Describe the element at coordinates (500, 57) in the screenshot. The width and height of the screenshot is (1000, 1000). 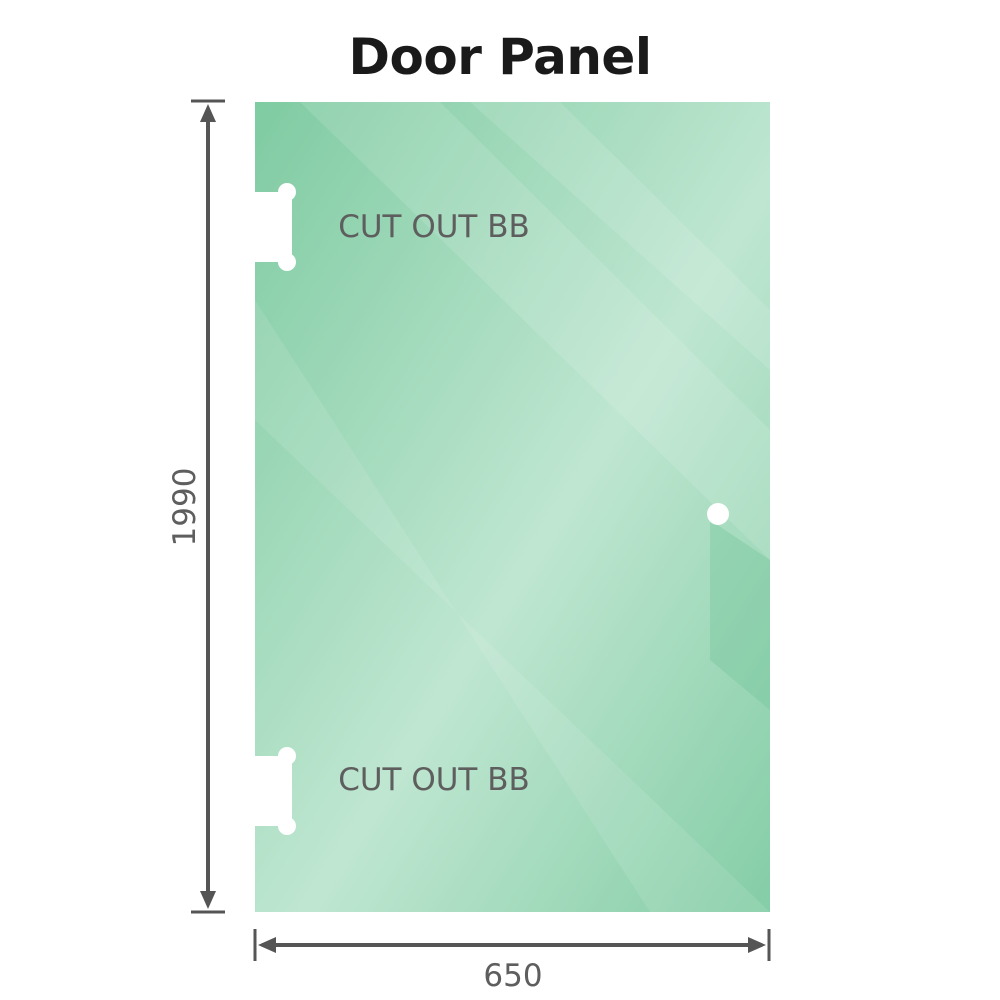
I see `diagram-title: Door Panel` at that location.